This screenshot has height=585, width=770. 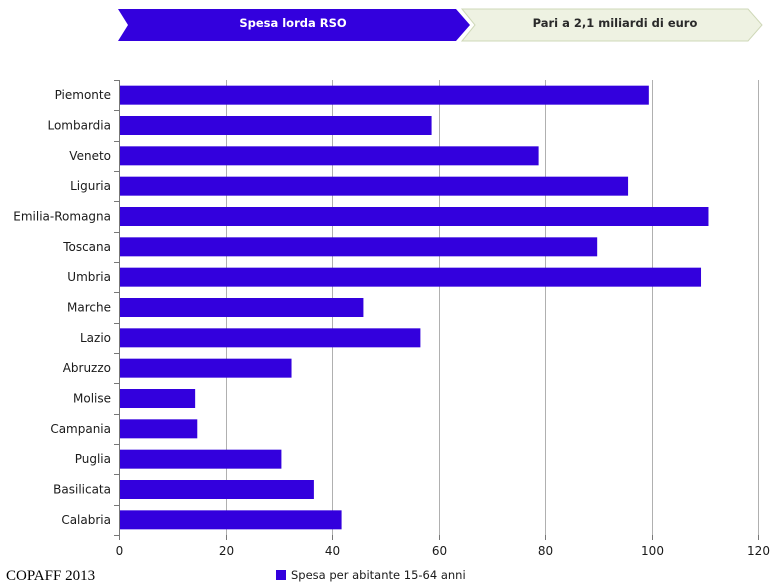 I want to click on x-tick-label: 20, so click(x=226, y=551).